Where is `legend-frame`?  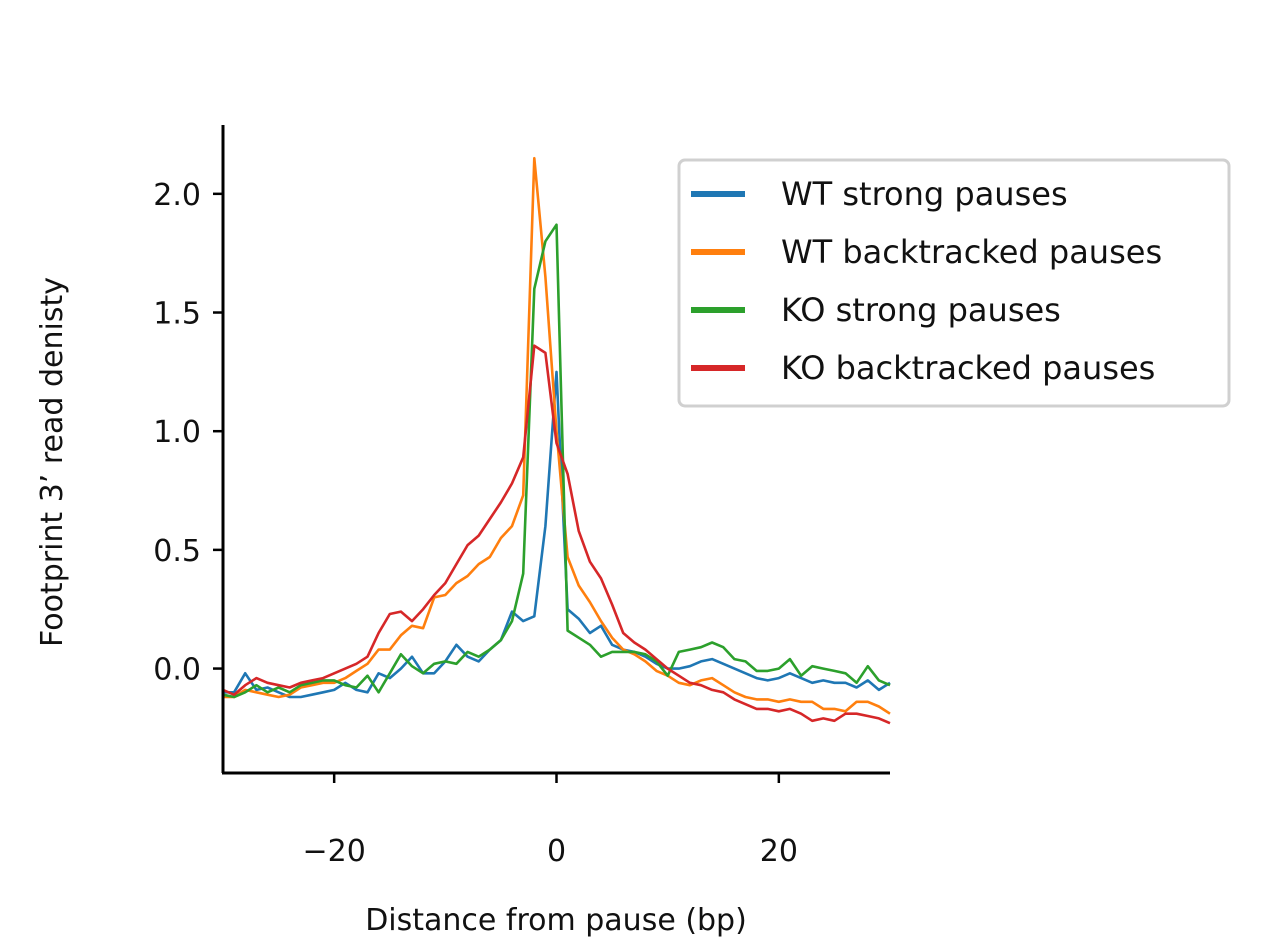
legend-frame is located at coordinates (954, 283).